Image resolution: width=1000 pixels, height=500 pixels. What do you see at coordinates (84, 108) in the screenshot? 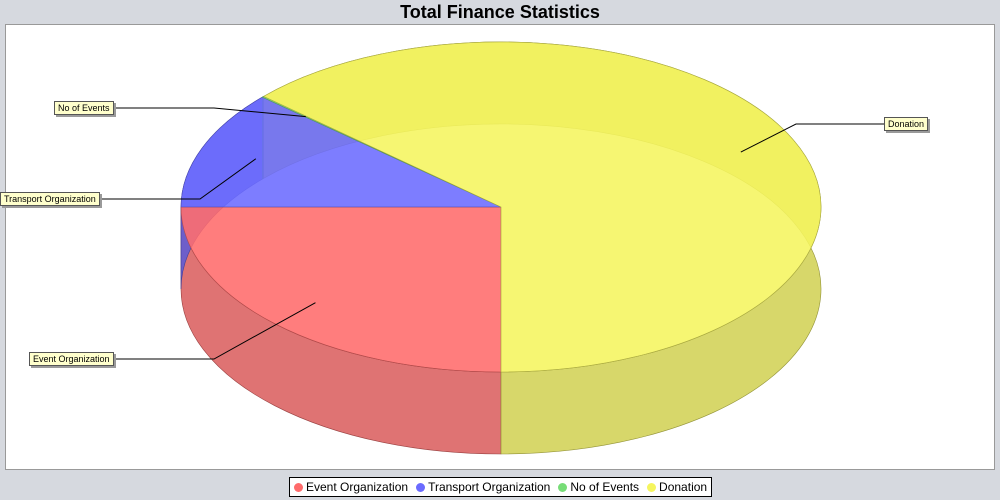
I see `callout-no-of-events: No of Events` at bounding box center [84, 108].